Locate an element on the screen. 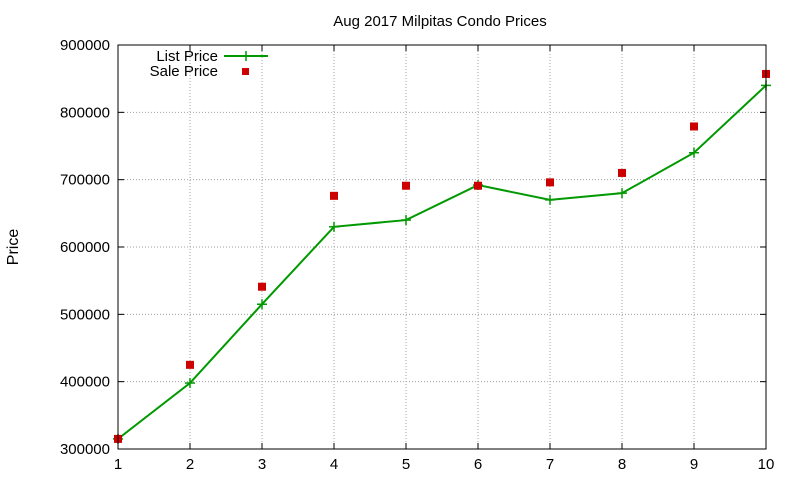 This screenshot has height=480, width=800. x-tick-label: 10 is located at coordinates (766, 464).